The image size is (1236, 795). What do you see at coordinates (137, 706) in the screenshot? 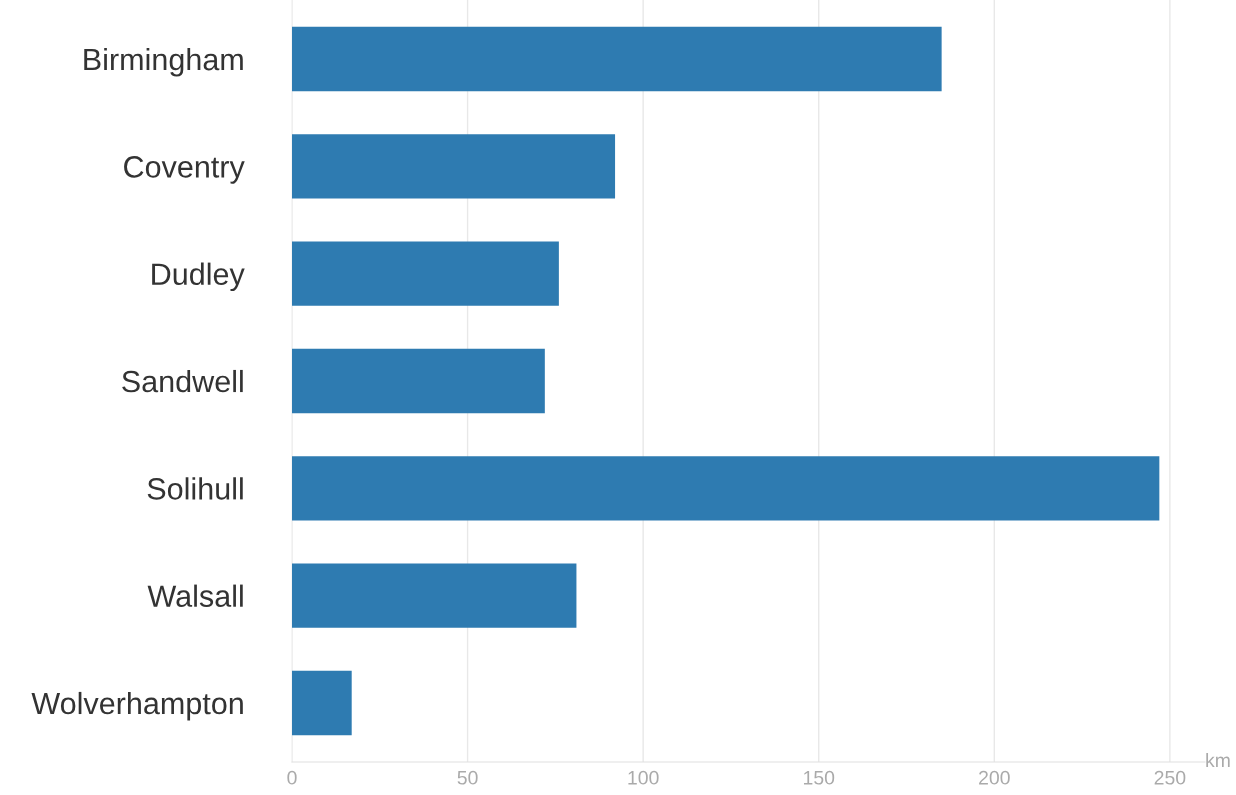
I see `y-tick-label: Wolverhampton` at bounding box center [137, 706].